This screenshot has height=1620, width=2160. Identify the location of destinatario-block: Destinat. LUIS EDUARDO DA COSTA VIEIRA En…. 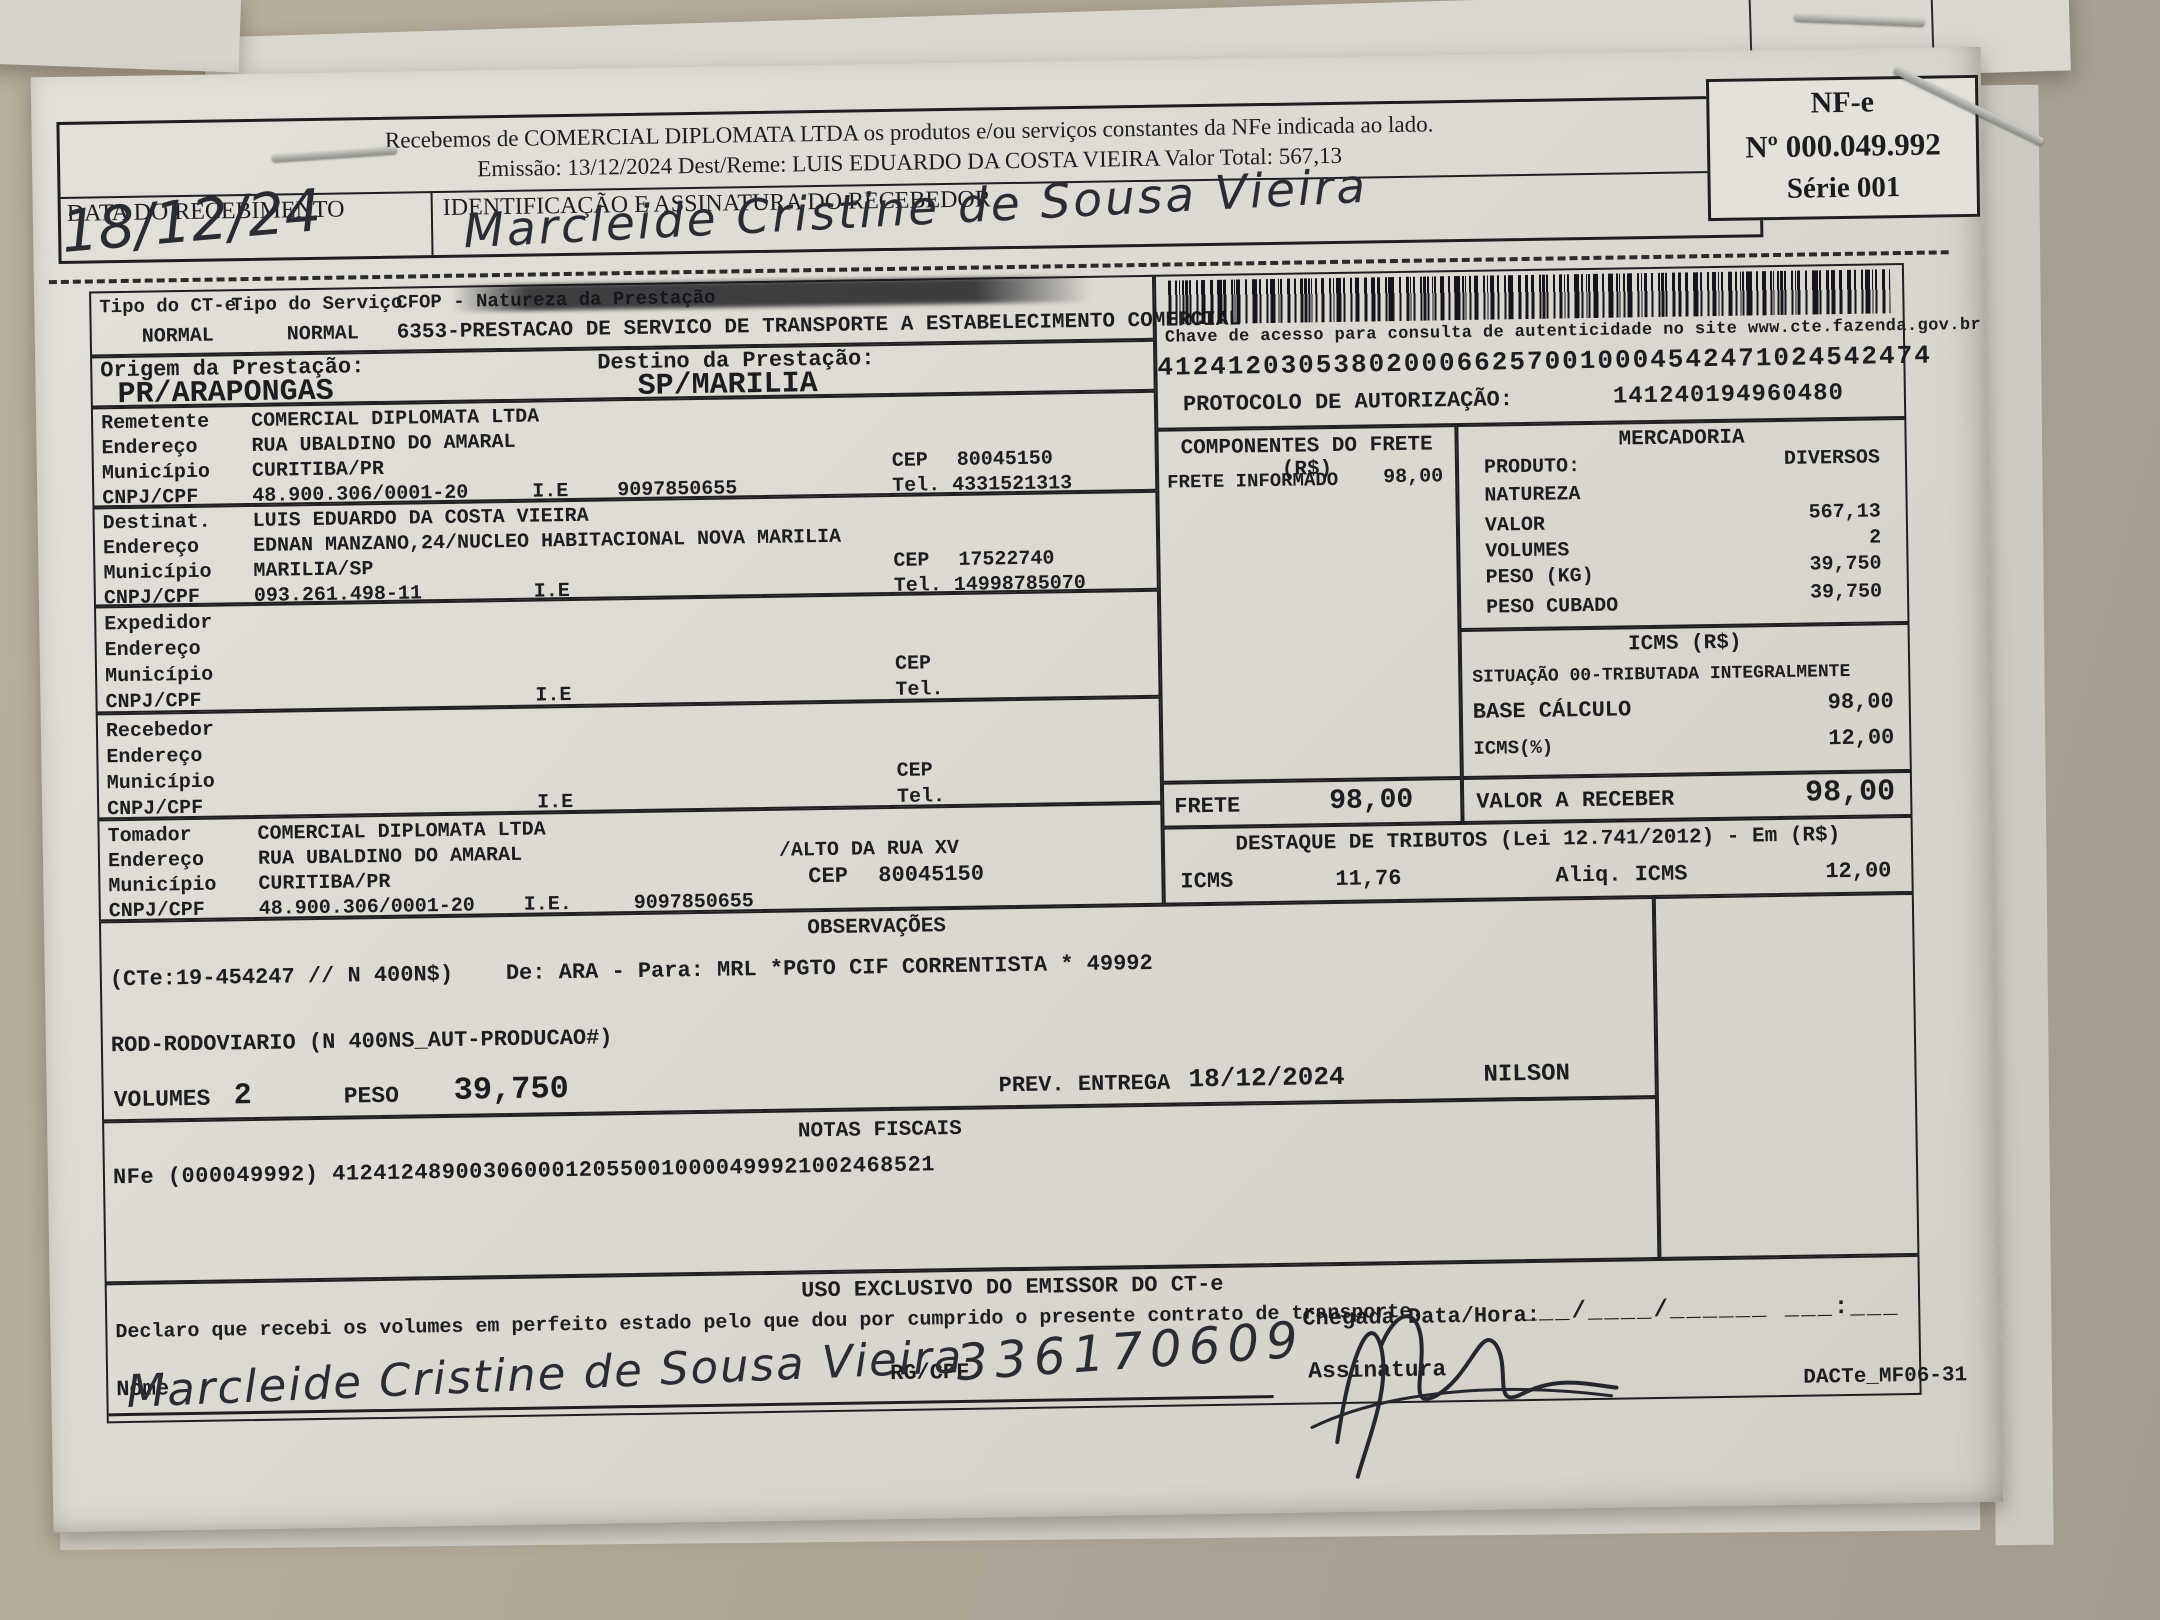
(625, 550).